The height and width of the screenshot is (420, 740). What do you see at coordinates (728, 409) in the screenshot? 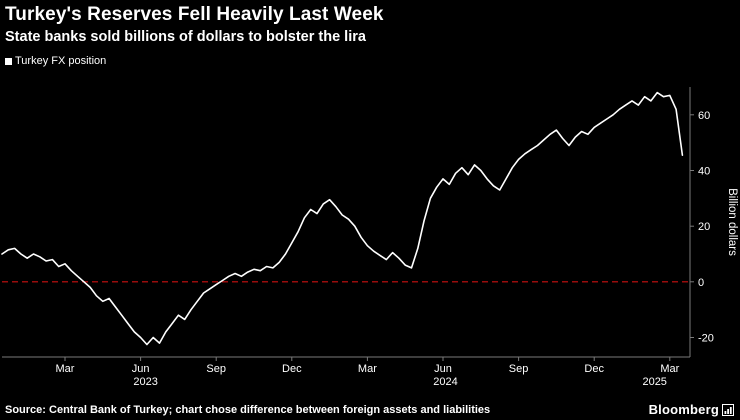
I see `bloomberg-chart-icon` at bounding box center [728, 409].